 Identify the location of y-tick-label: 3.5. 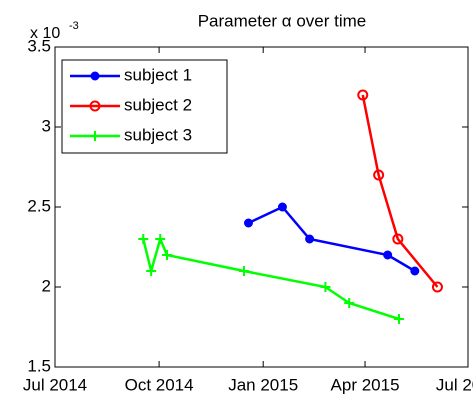
(39, 45).